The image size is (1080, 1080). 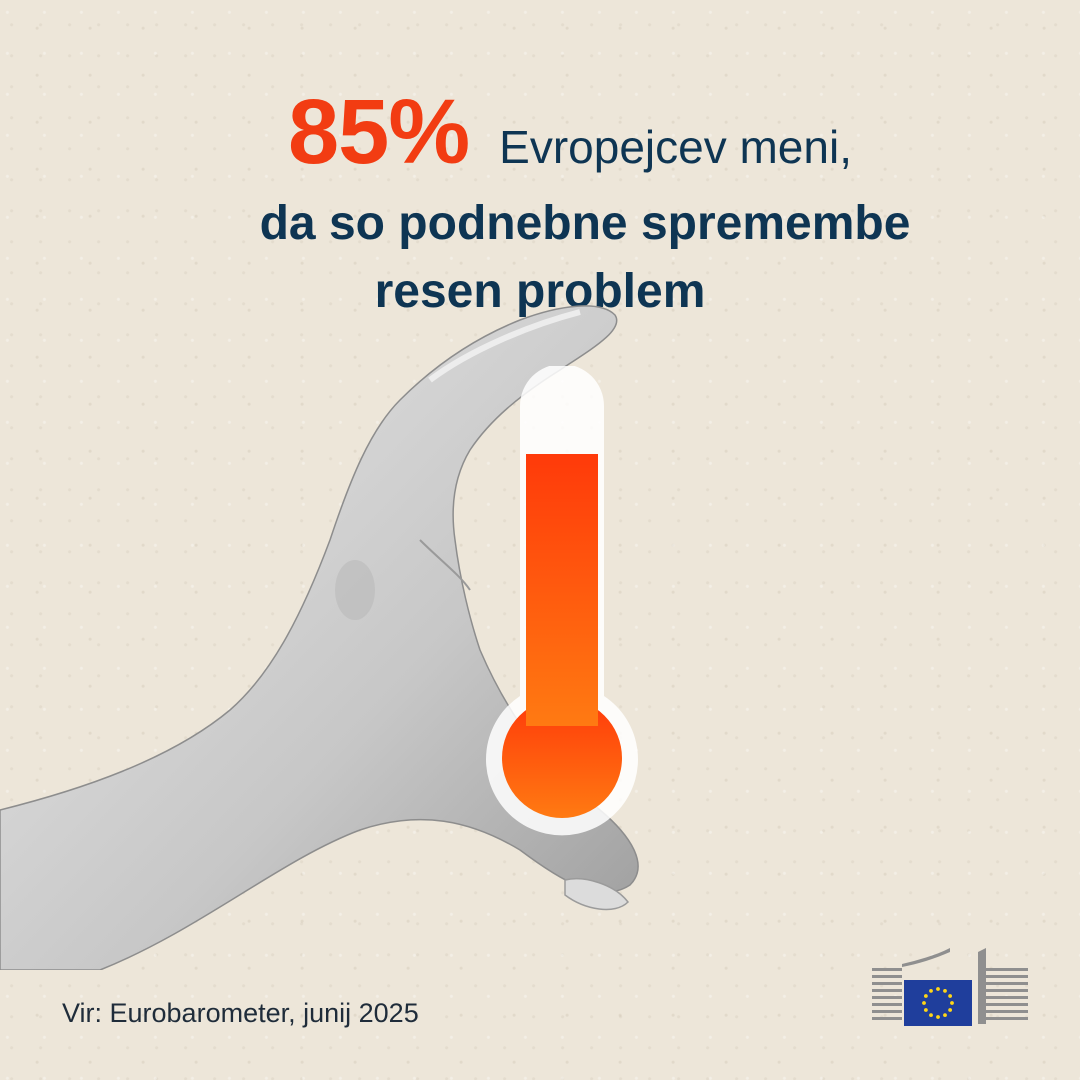 What do you see at coordinates (596, 894) in the screenshot?
I see `thumbnail` at bounding box center [596, 894].